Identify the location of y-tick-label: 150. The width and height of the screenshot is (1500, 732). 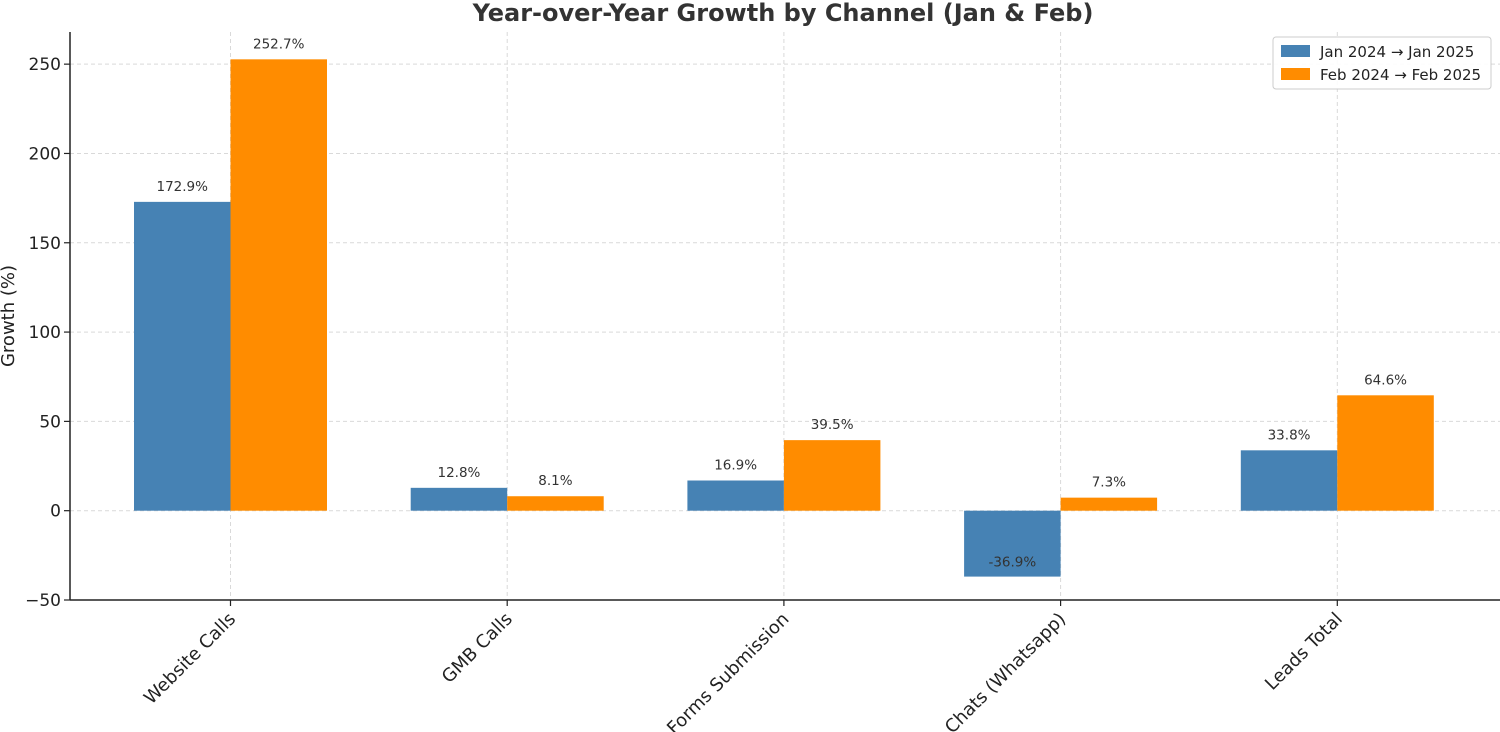
(45, 244).